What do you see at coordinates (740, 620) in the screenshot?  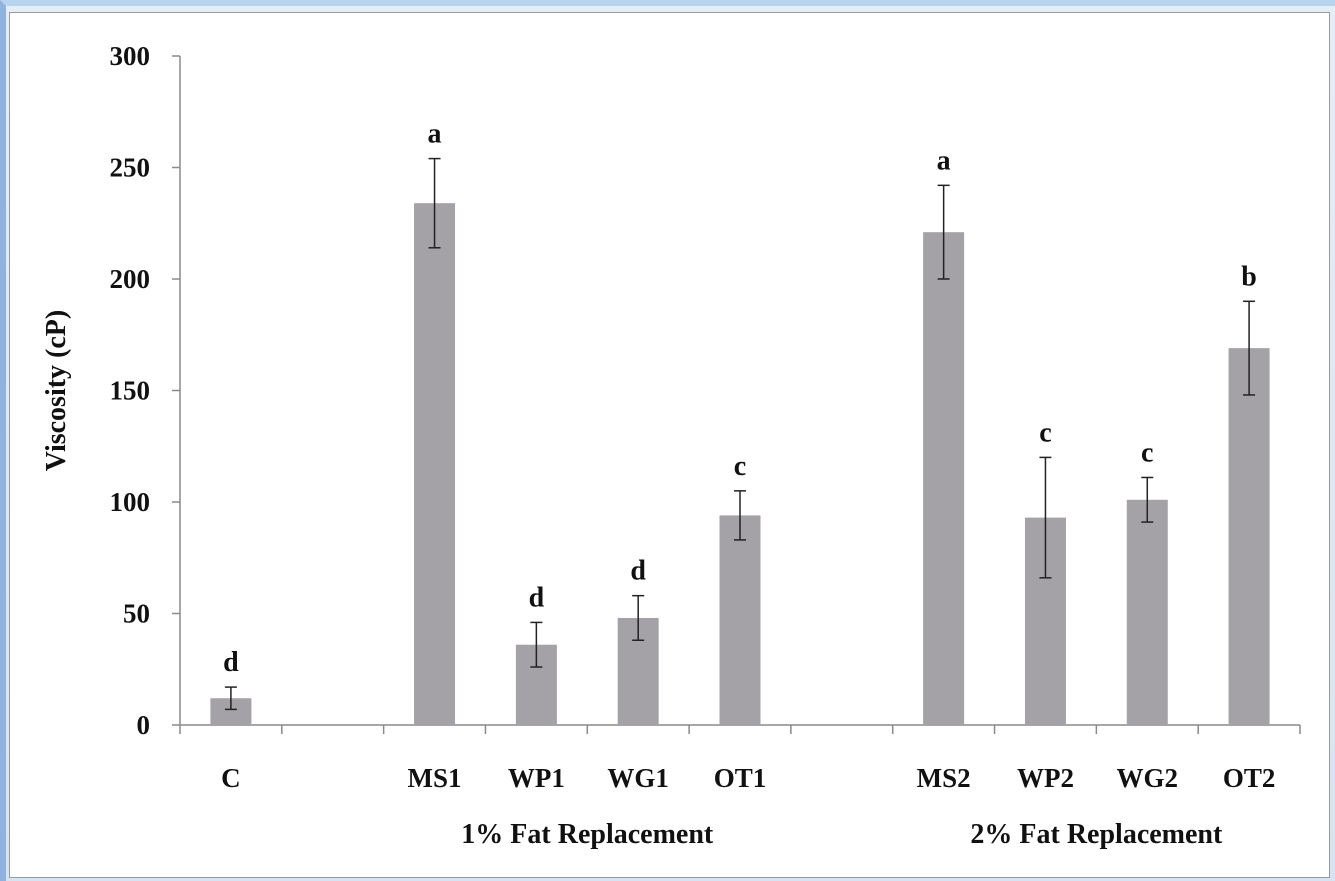 I see `bar-ot1` at bounding box center [740, 620].